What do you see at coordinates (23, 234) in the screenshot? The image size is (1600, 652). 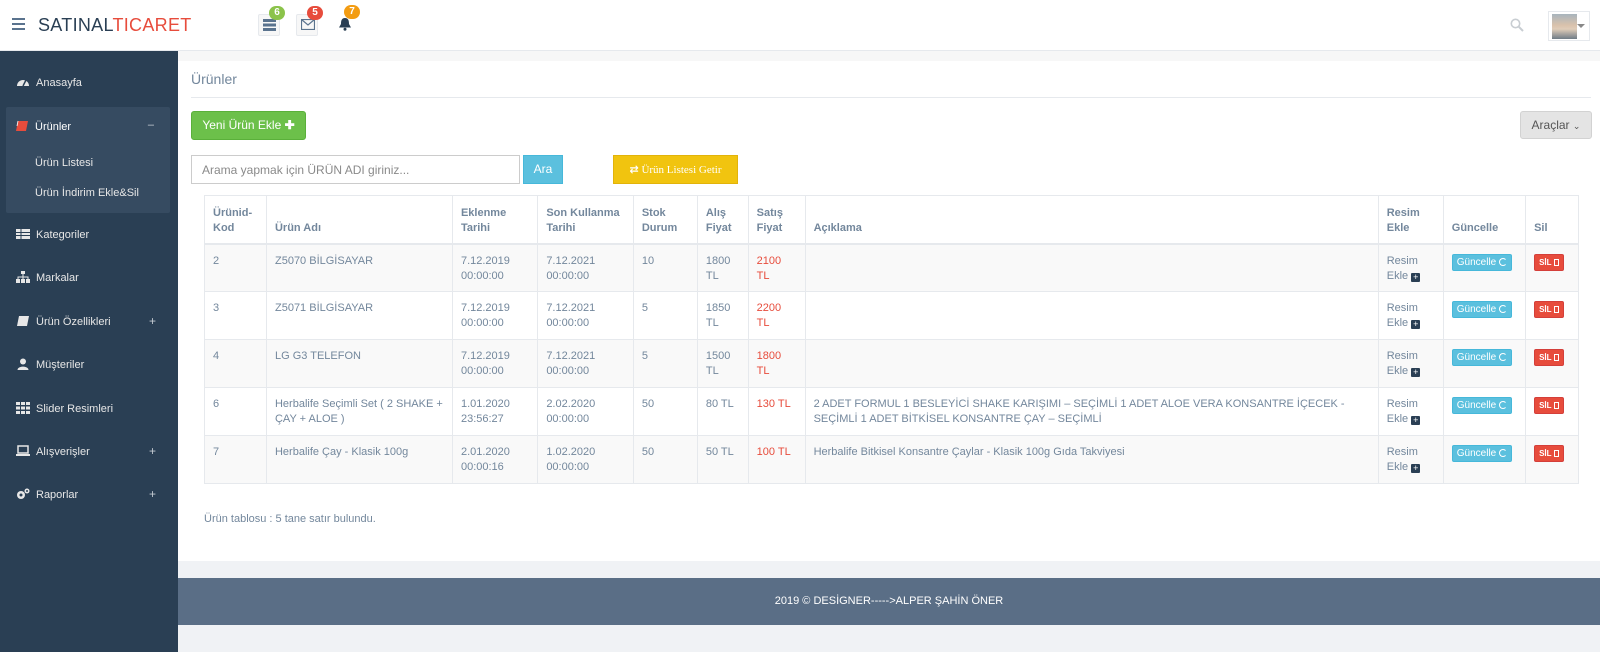 I see `table-icon` at bounding box center [23, 234].